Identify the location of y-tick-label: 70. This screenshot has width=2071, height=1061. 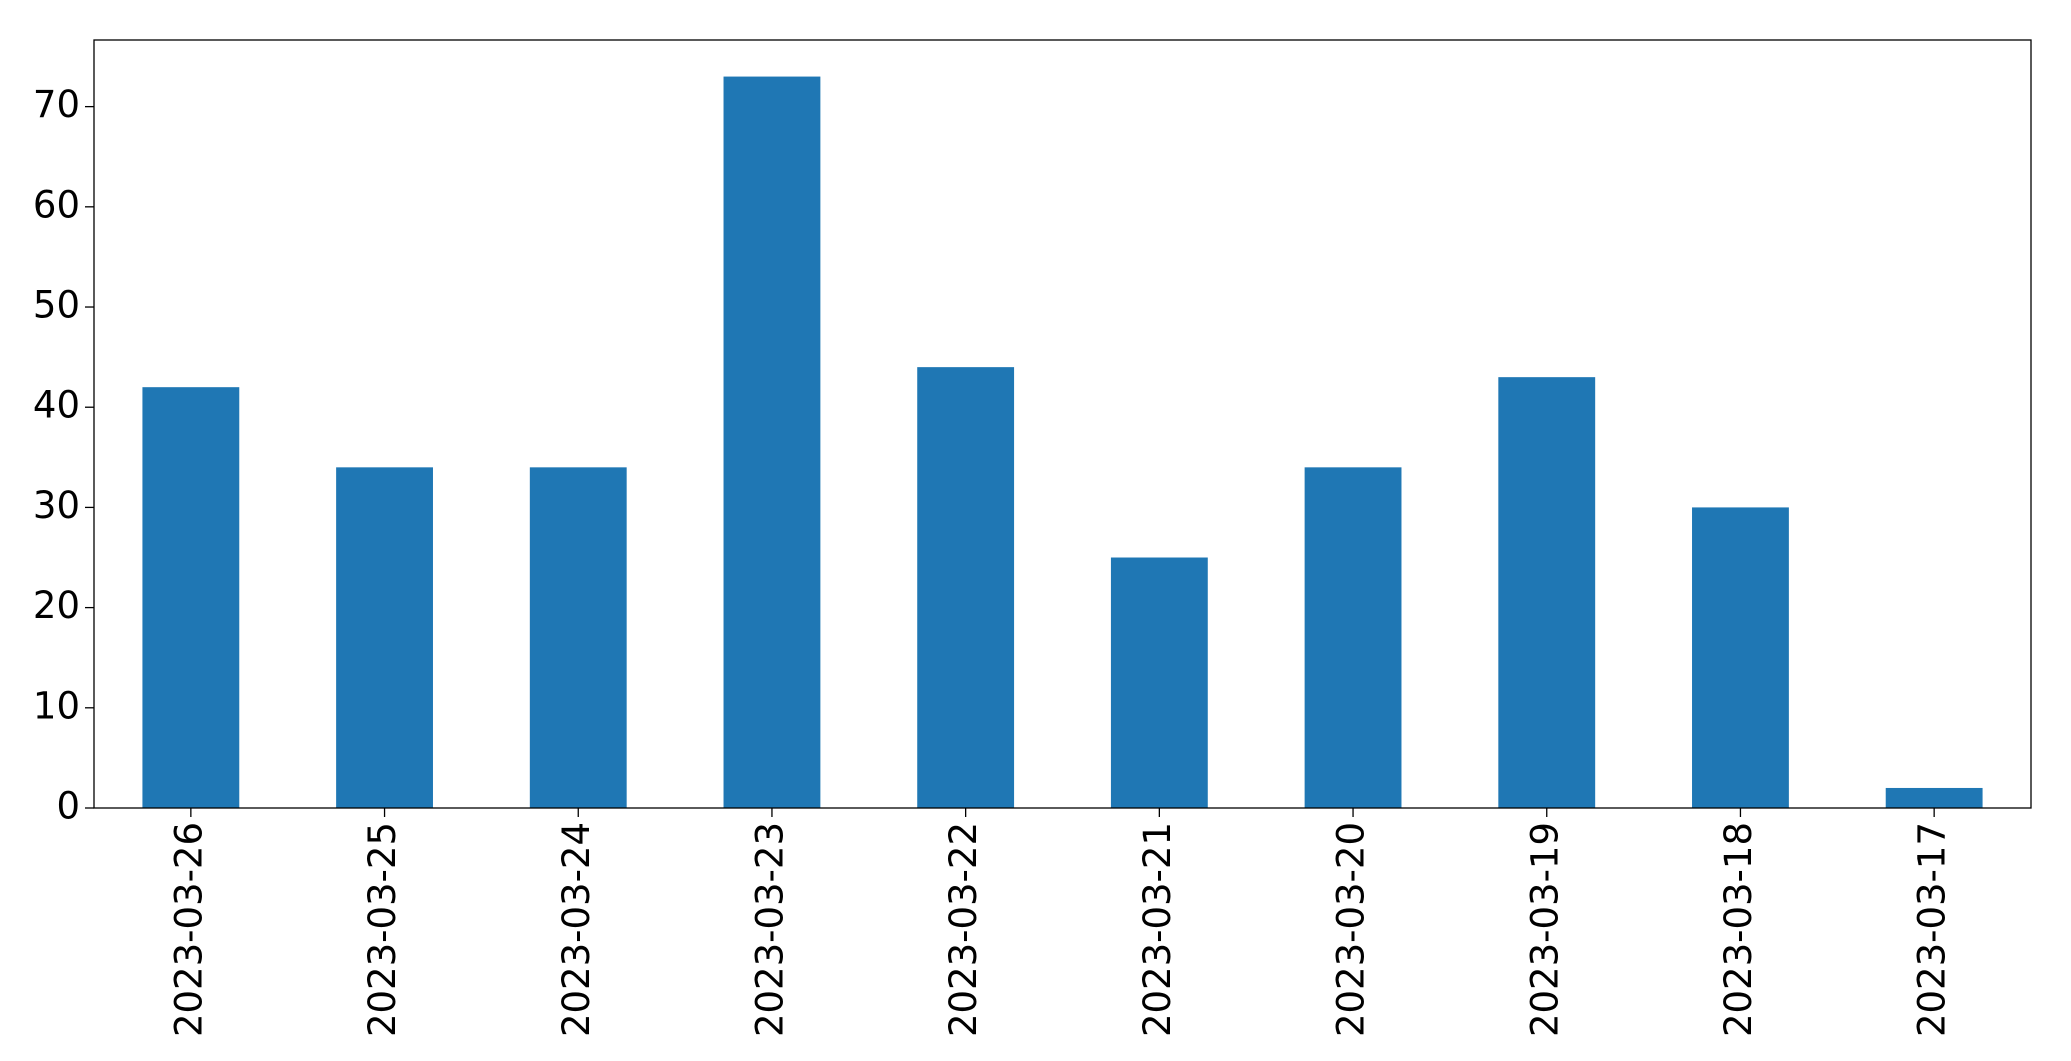
(56, 104).